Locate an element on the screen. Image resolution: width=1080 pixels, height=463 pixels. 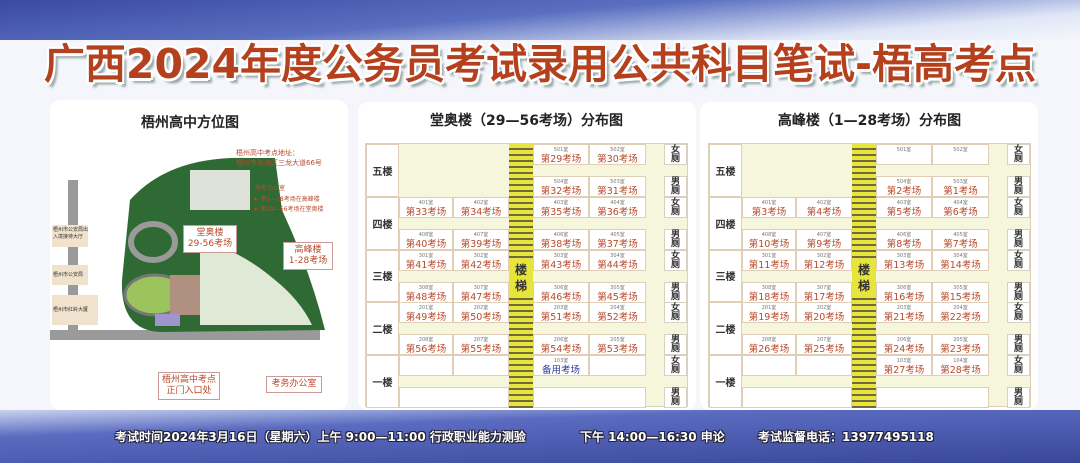
exam-room: 103室 第27考场 is located at coordinates (904, 366).